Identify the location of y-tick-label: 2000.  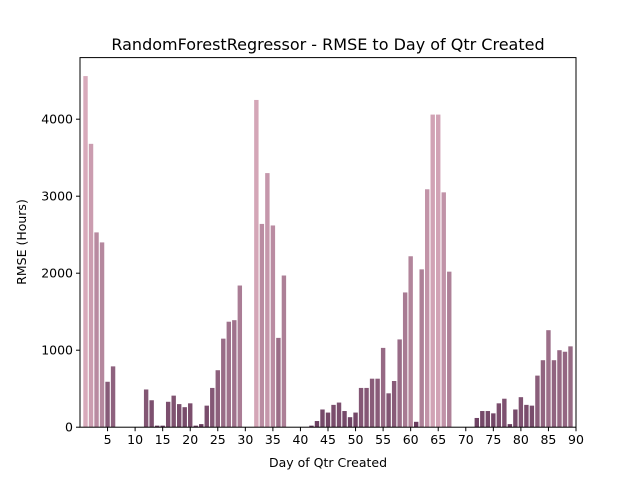
(57, 273).